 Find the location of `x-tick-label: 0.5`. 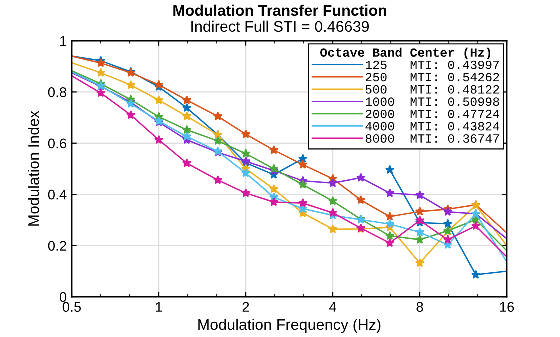

x-tick-label: 0.5 is located at coordinates (72, 307).